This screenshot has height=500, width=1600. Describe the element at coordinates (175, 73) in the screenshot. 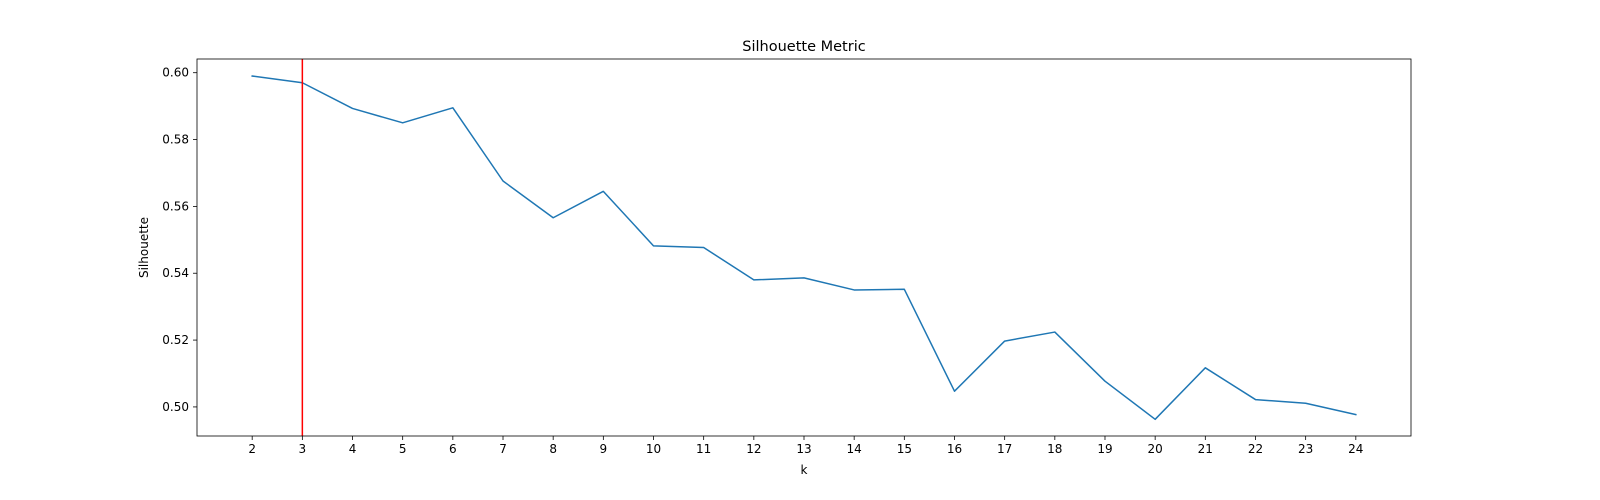

I see `y-tick-label: 0.60` at that location.